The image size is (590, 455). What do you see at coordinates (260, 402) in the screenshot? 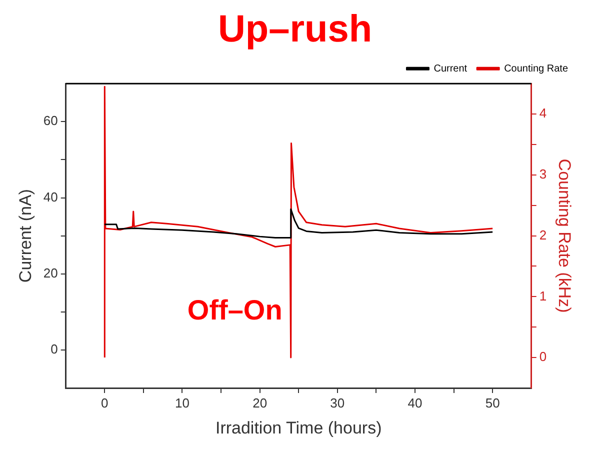
I see `x-tick-label: 20` at bounding box center [260, 402].